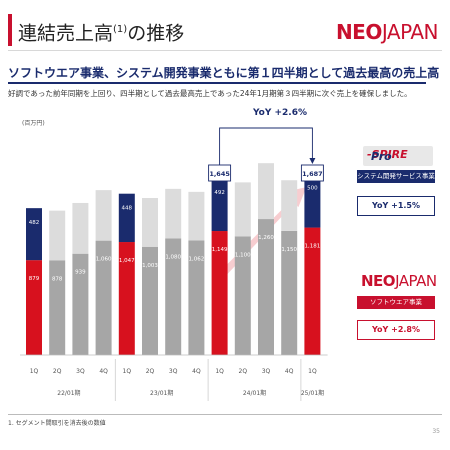 The height and width of the screenshot is (450, 450). What do you see at coordinates (127, 261) in the screenshot?
I see `bar-software-label-4: 1,047` at bounding box center [127, 261].